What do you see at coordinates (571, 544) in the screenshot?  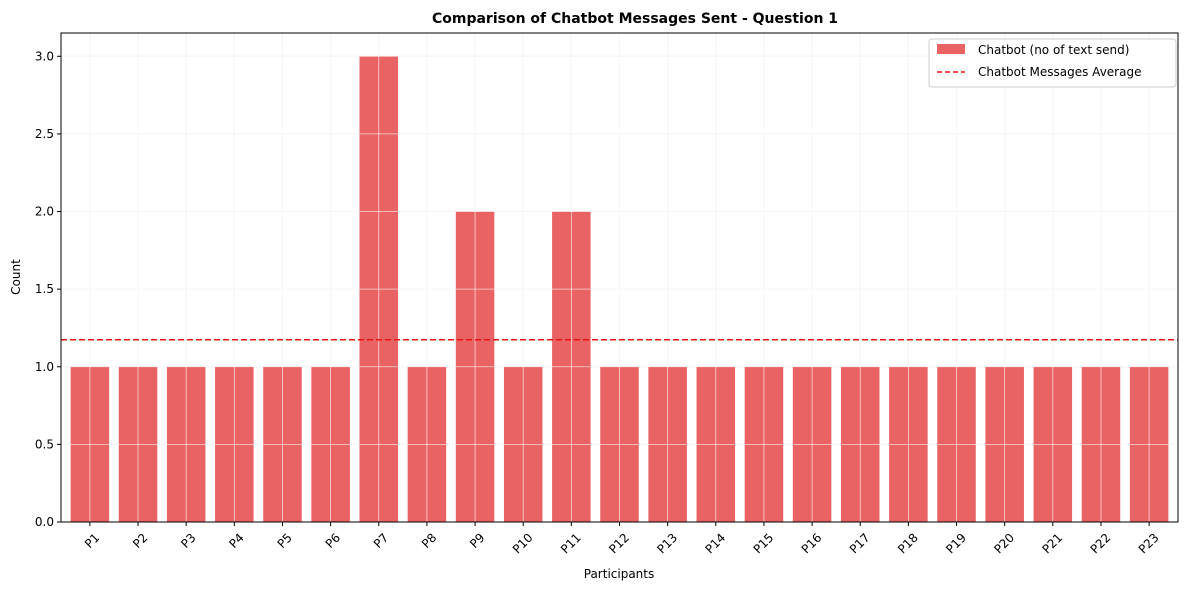 I see `x-tick-label: P11` at bounding box center [571, 544].